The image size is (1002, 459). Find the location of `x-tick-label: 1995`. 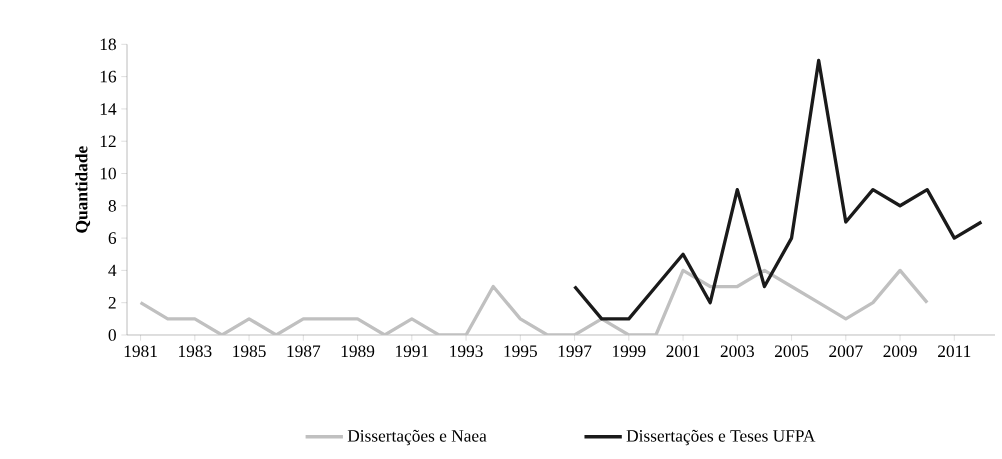

x-tick-label: 1995 is located at coordinates (520, 351).